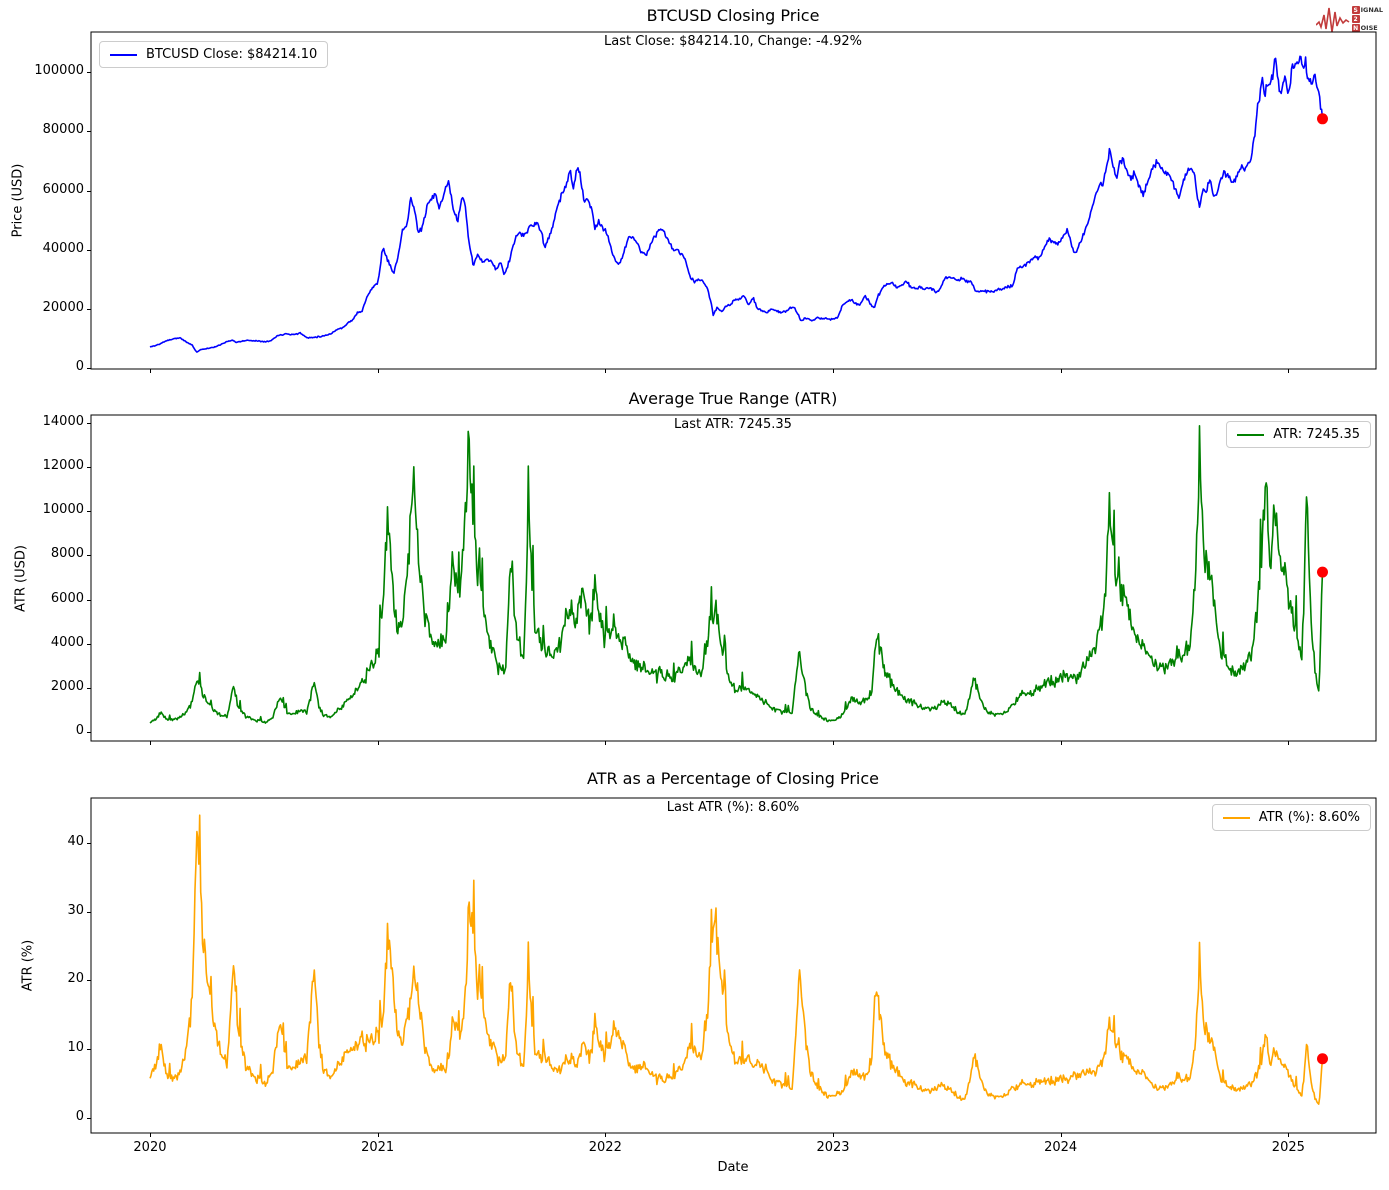 The width and height of the screenshot is (1389, 1190). I want to click on y-tick-label: 20000, so click(63, 308).